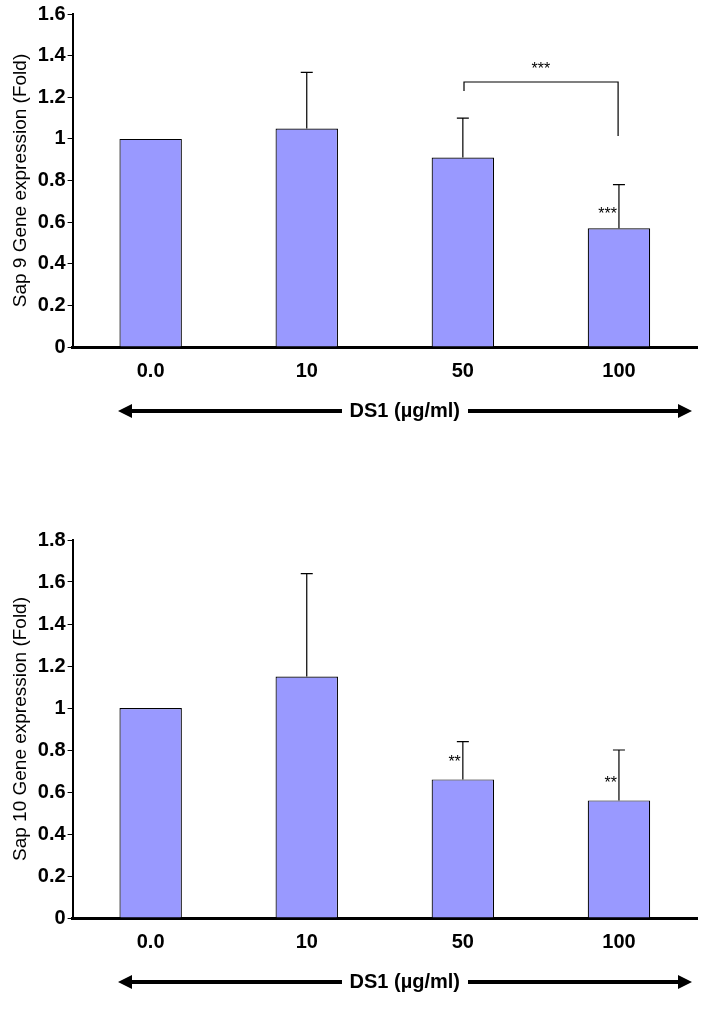 The height and width of the screenshot is (1013, 707). Describe the element at coordinates (19, 729) in the screenshot. I see `y-axis-title: Sap 10 Gene expression (Fold)` at that location.